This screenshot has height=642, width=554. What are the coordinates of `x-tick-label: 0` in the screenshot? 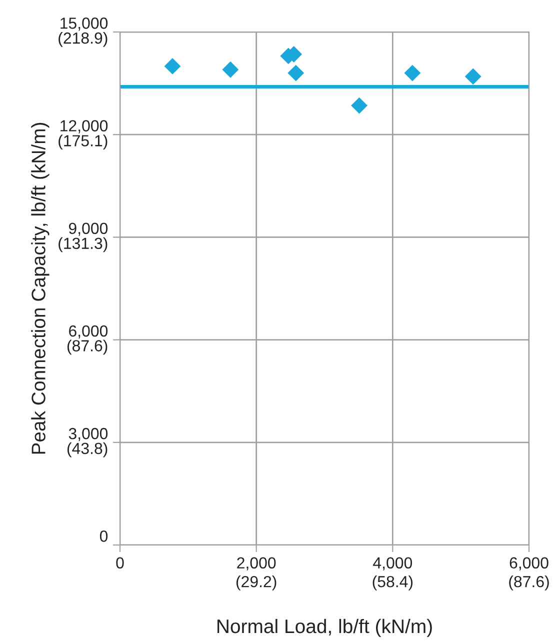 It's located at (120, 563).